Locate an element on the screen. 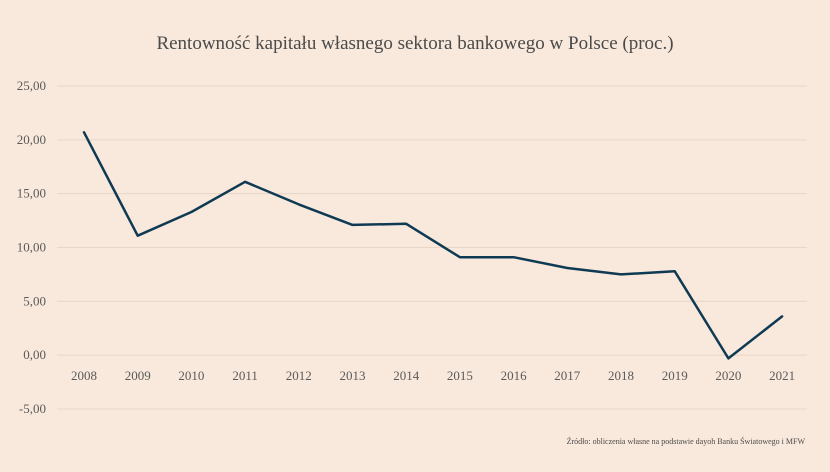 This screenshot has height=472, width=830. x-tick-label: 2011 is located at coordinates (245, 375).